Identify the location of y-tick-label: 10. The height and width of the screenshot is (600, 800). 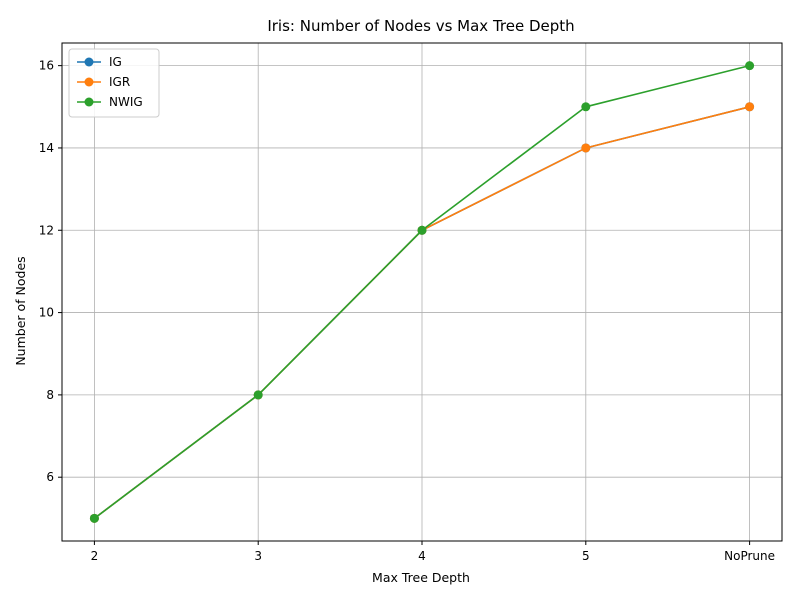
(46, 313).